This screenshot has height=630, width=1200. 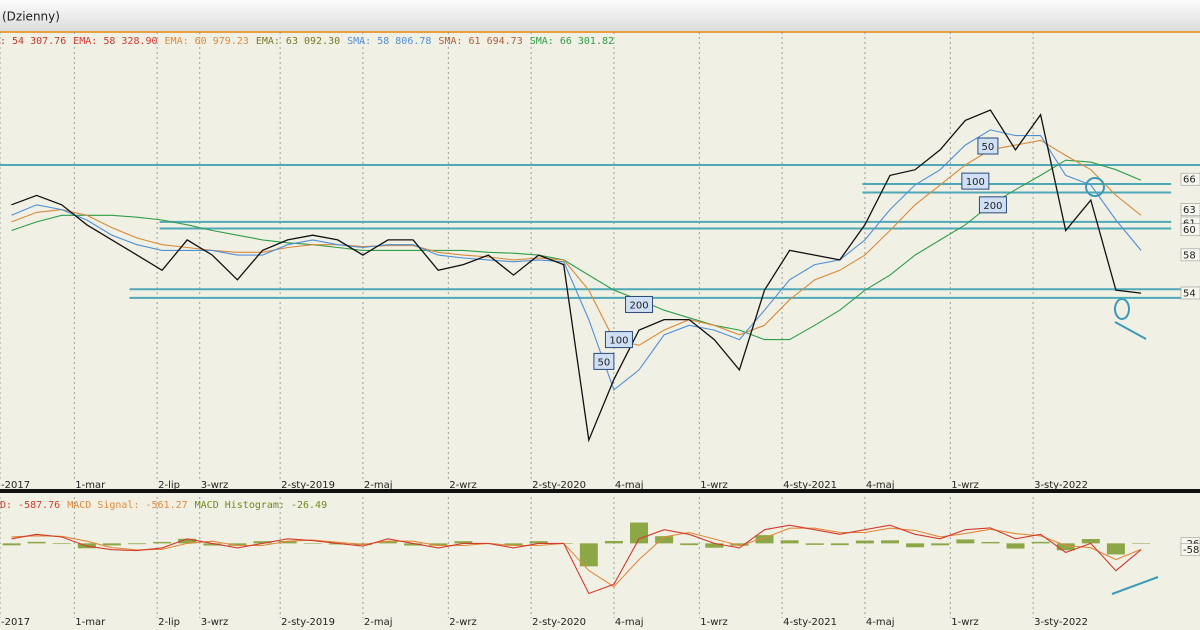 I want to click on legend-entry: D: -587.76, so click(x=30, y=505).